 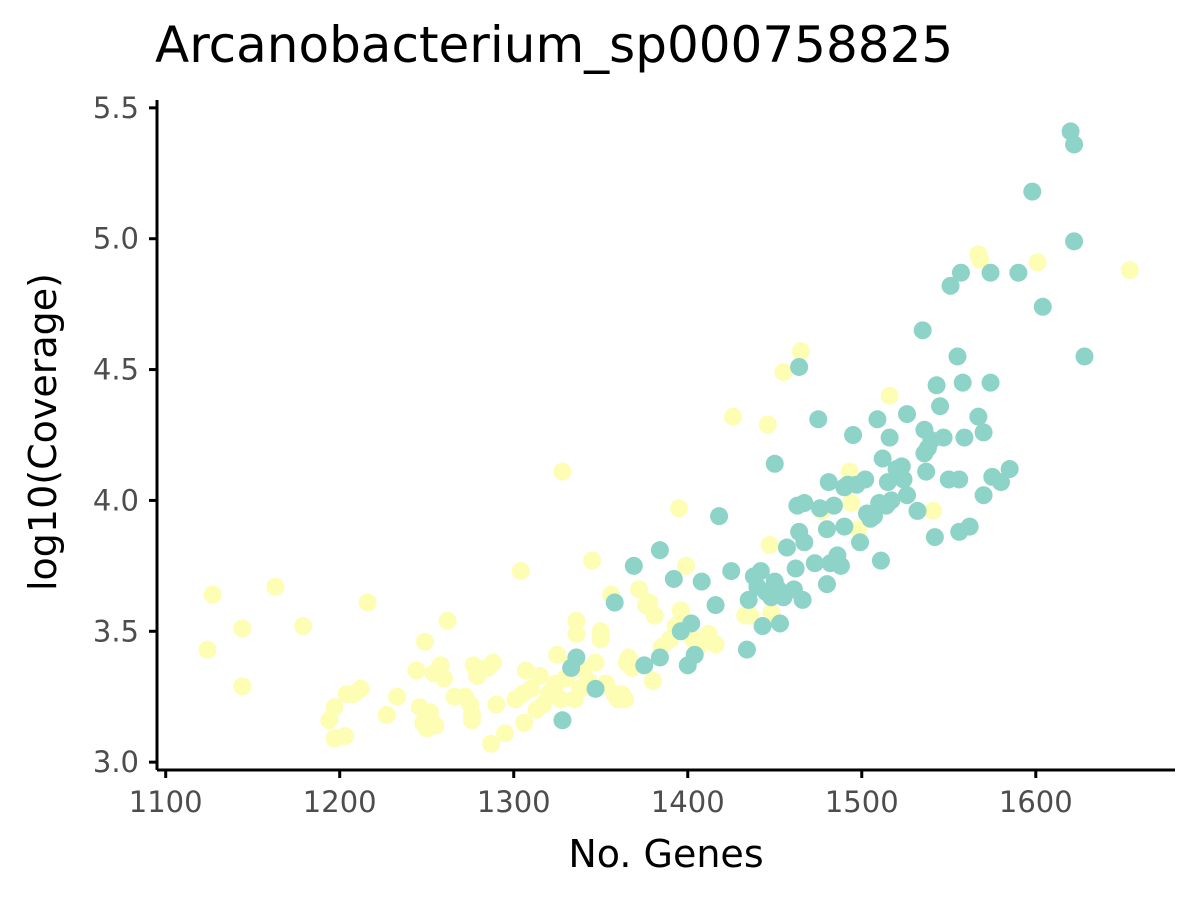 What do you see at coordinates (116, 108) in the screenshot?
I see `y-tick-label: 5.5` at bounding box center [116, 108].